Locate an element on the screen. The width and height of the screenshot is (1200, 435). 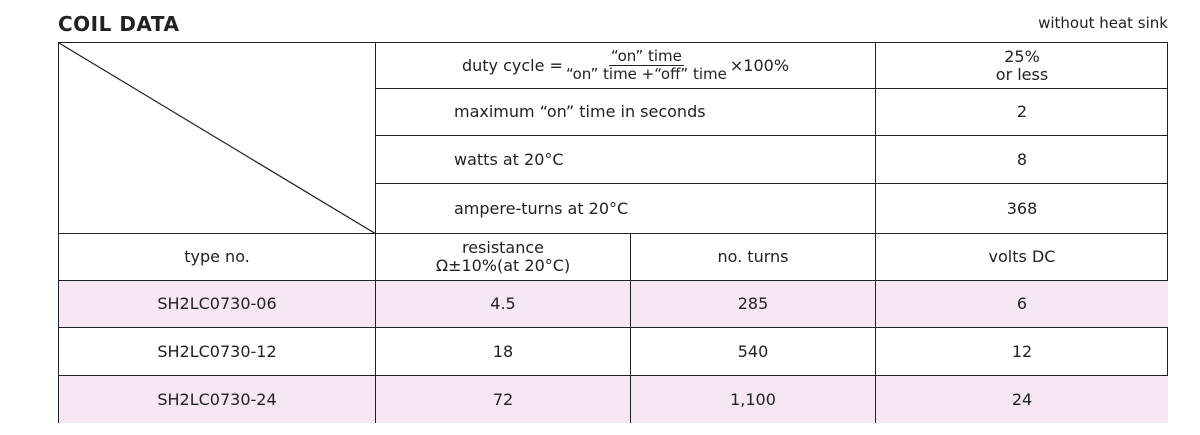
column-header: type no. is located at coordinates (216, 256).